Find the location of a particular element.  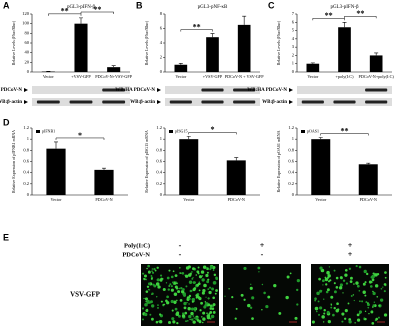

legend-label: pISG15 is located at coordinates (181, 130).